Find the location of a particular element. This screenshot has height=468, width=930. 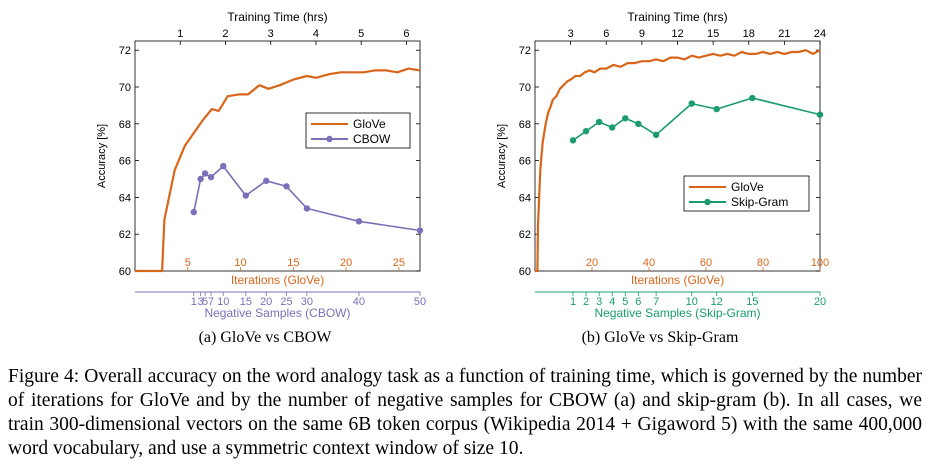

neg-tick-label: 4 is located at coordinates (612, 302).